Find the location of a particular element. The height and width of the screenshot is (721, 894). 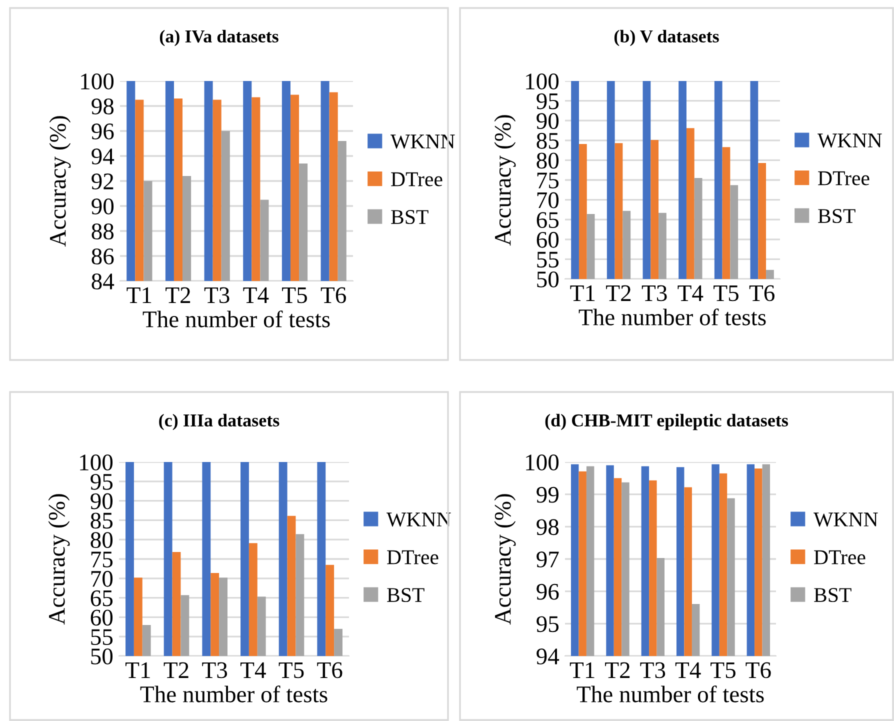

y-tick-label: 88 is located at coordinates (103, 231).